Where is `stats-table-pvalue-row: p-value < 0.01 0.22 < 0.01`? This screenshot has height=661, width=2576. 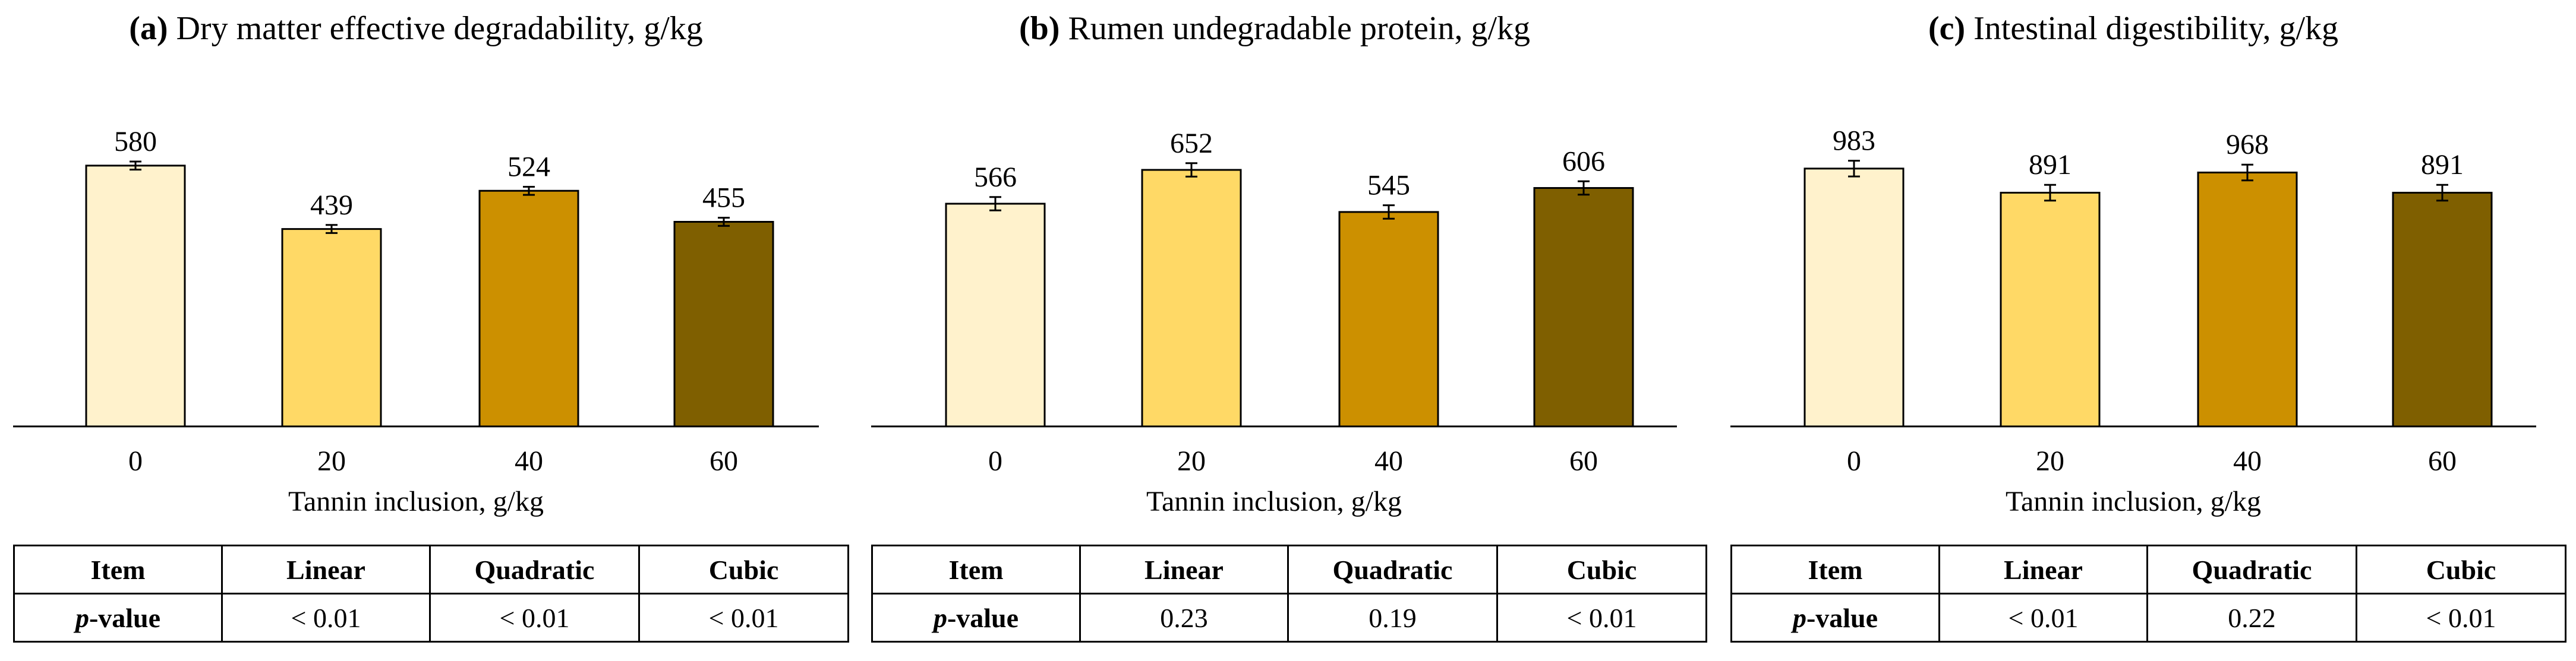 stats-table-pvalue-row: p-value < 0.01 0.22 < 0.01 is located at coordinates (2148, 618).